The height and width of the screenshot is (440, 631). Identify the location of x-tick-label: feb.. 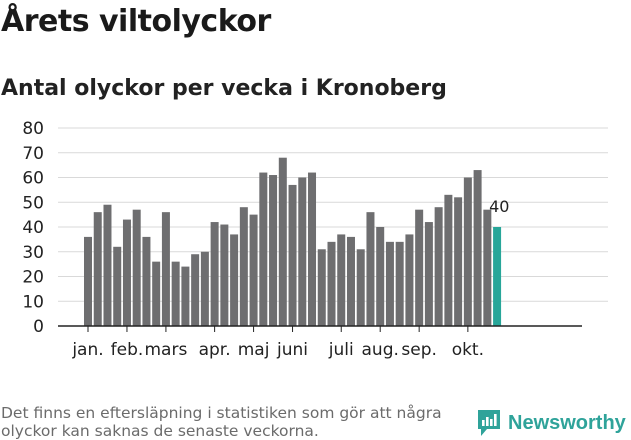
(127, 350).